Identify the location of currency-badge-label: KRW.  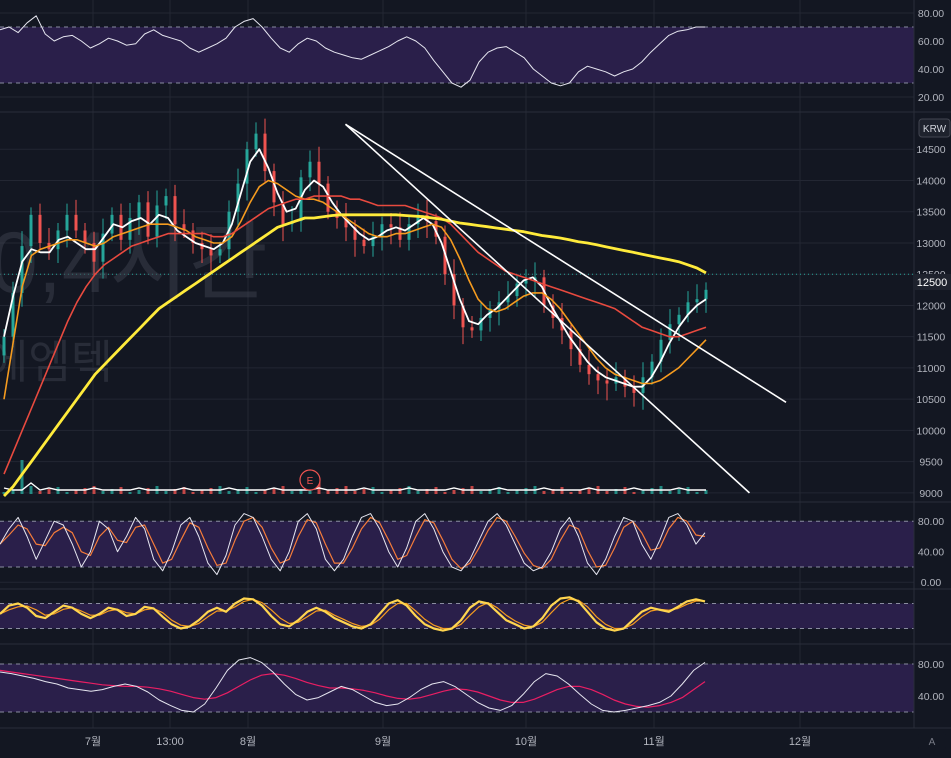
(935, 129).